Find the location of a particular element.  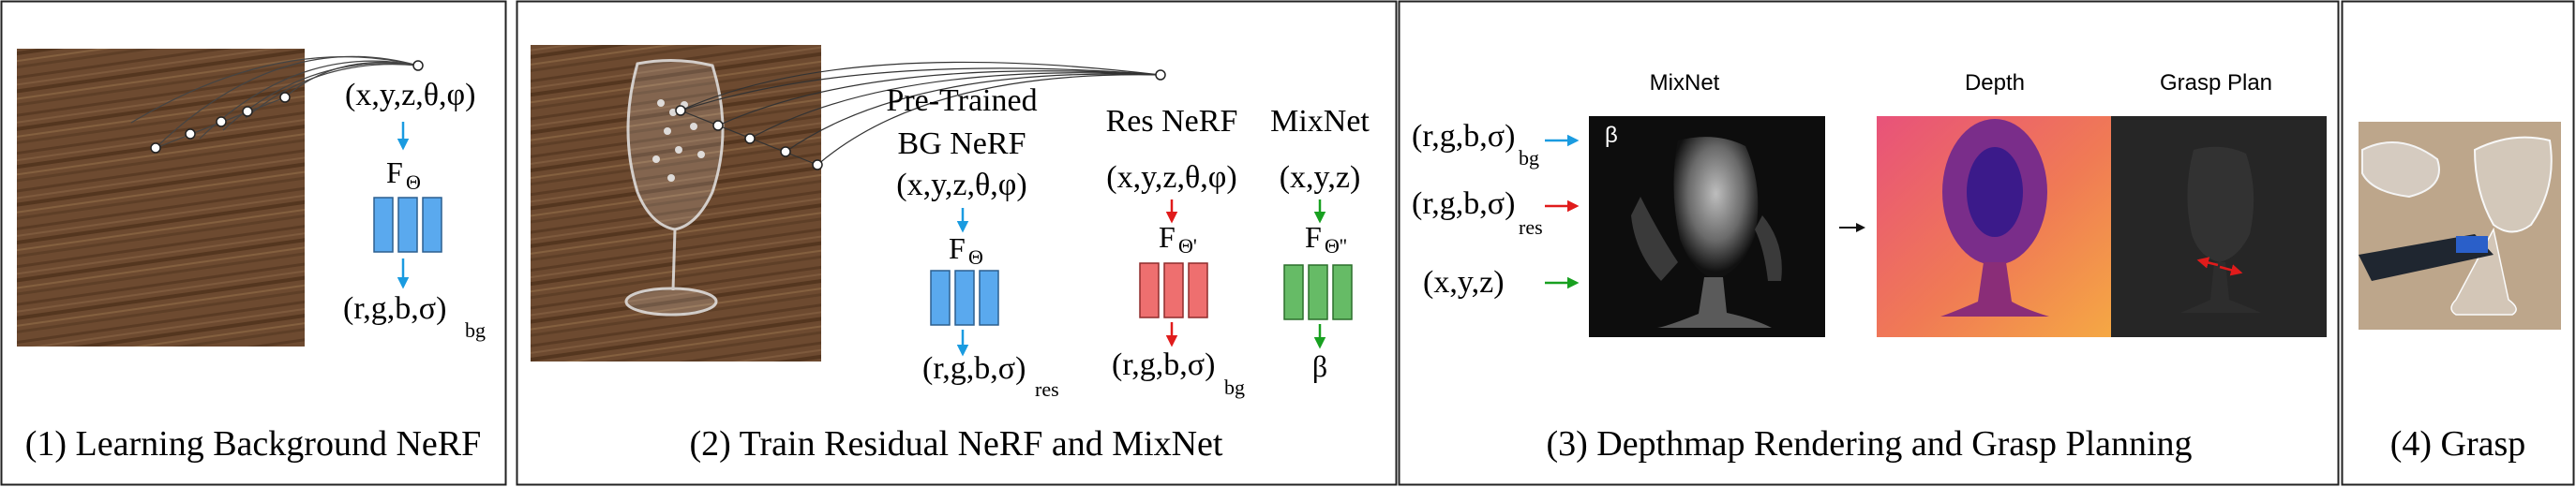

mixnet-title: MixNet is located at coordinates (1320, 122).